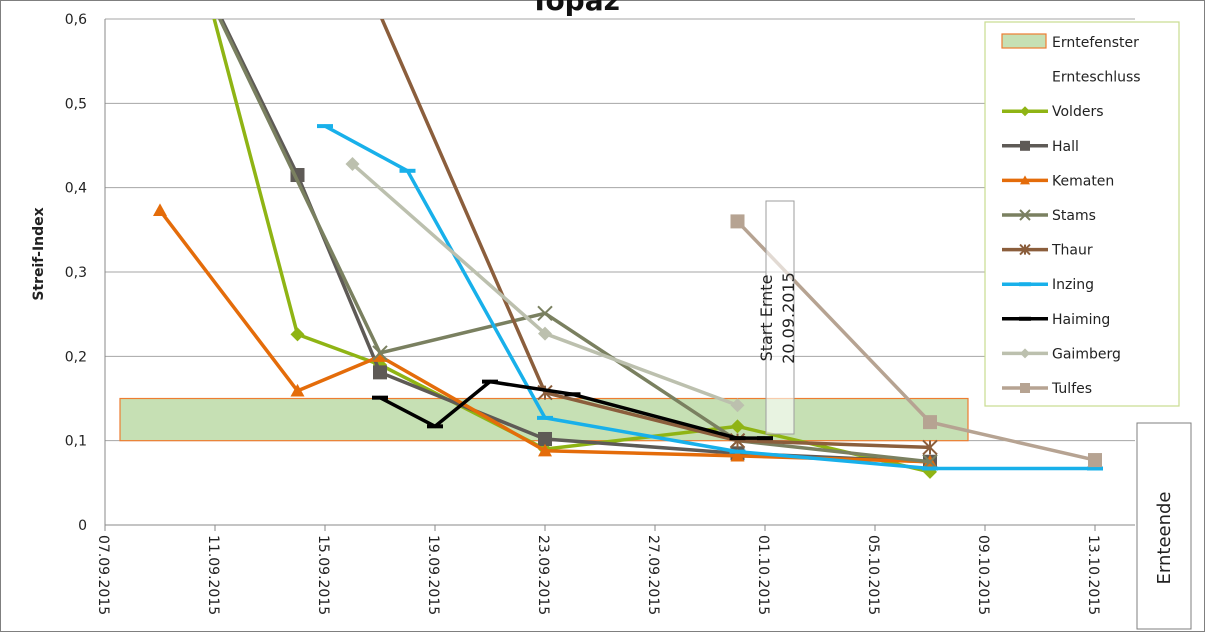 The width and height of the screenshot is (1205, 632). Describe the element at coordinates (766, 318) in the screenshot. I see `annotation-start-line1: Start Ernte` at that location.